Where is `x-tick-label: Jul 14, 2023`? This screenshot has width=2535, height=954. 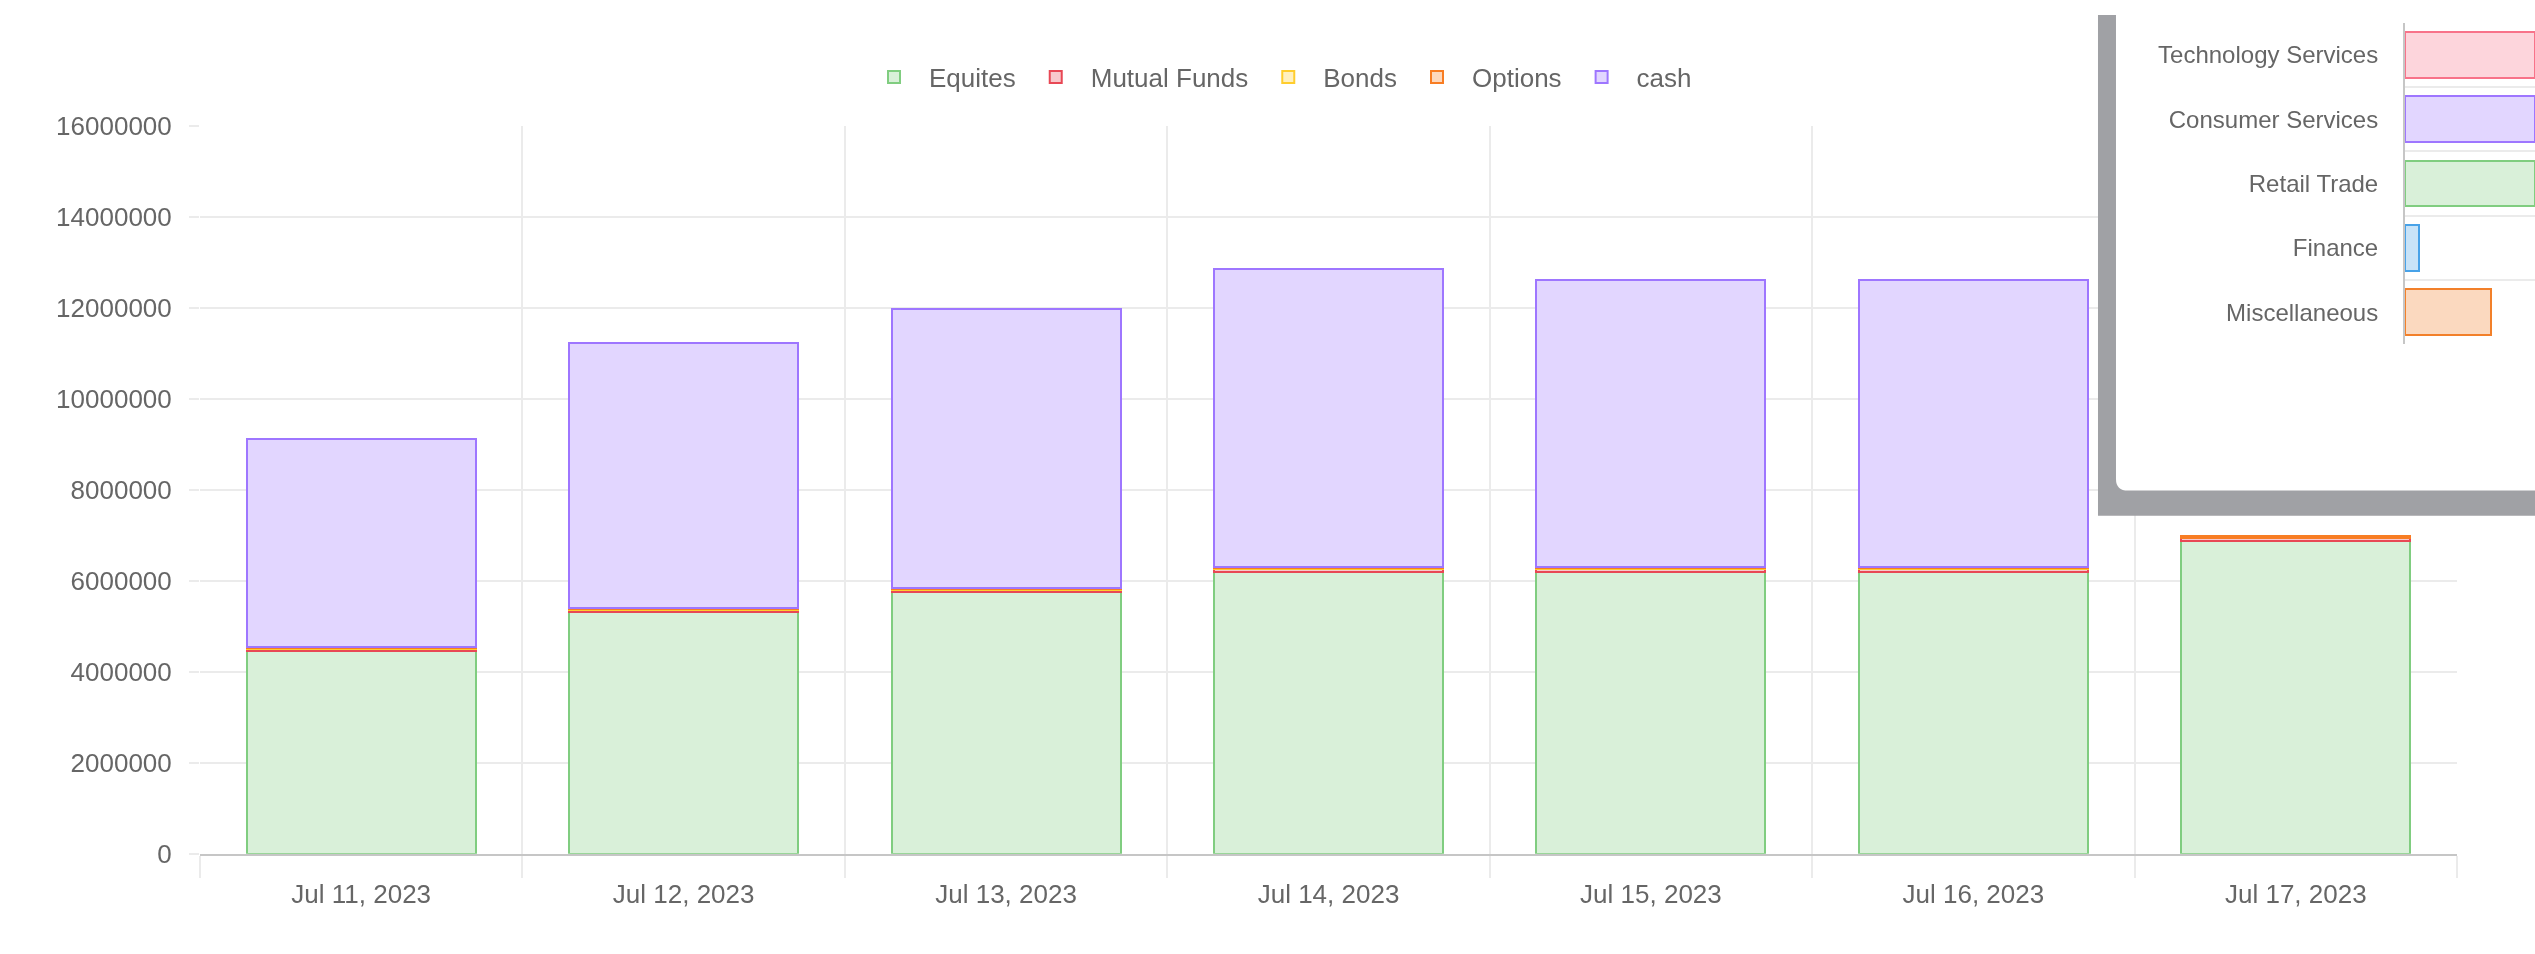
x-tick-label: Jul 14, 2023 is located at coordinates (1328, 893).